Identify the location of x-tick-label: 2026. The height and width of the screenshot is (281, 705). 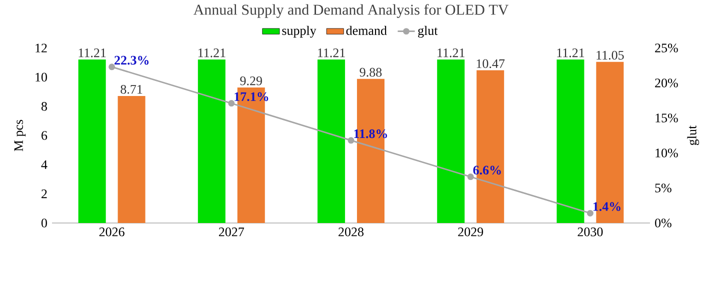
(111, 232).